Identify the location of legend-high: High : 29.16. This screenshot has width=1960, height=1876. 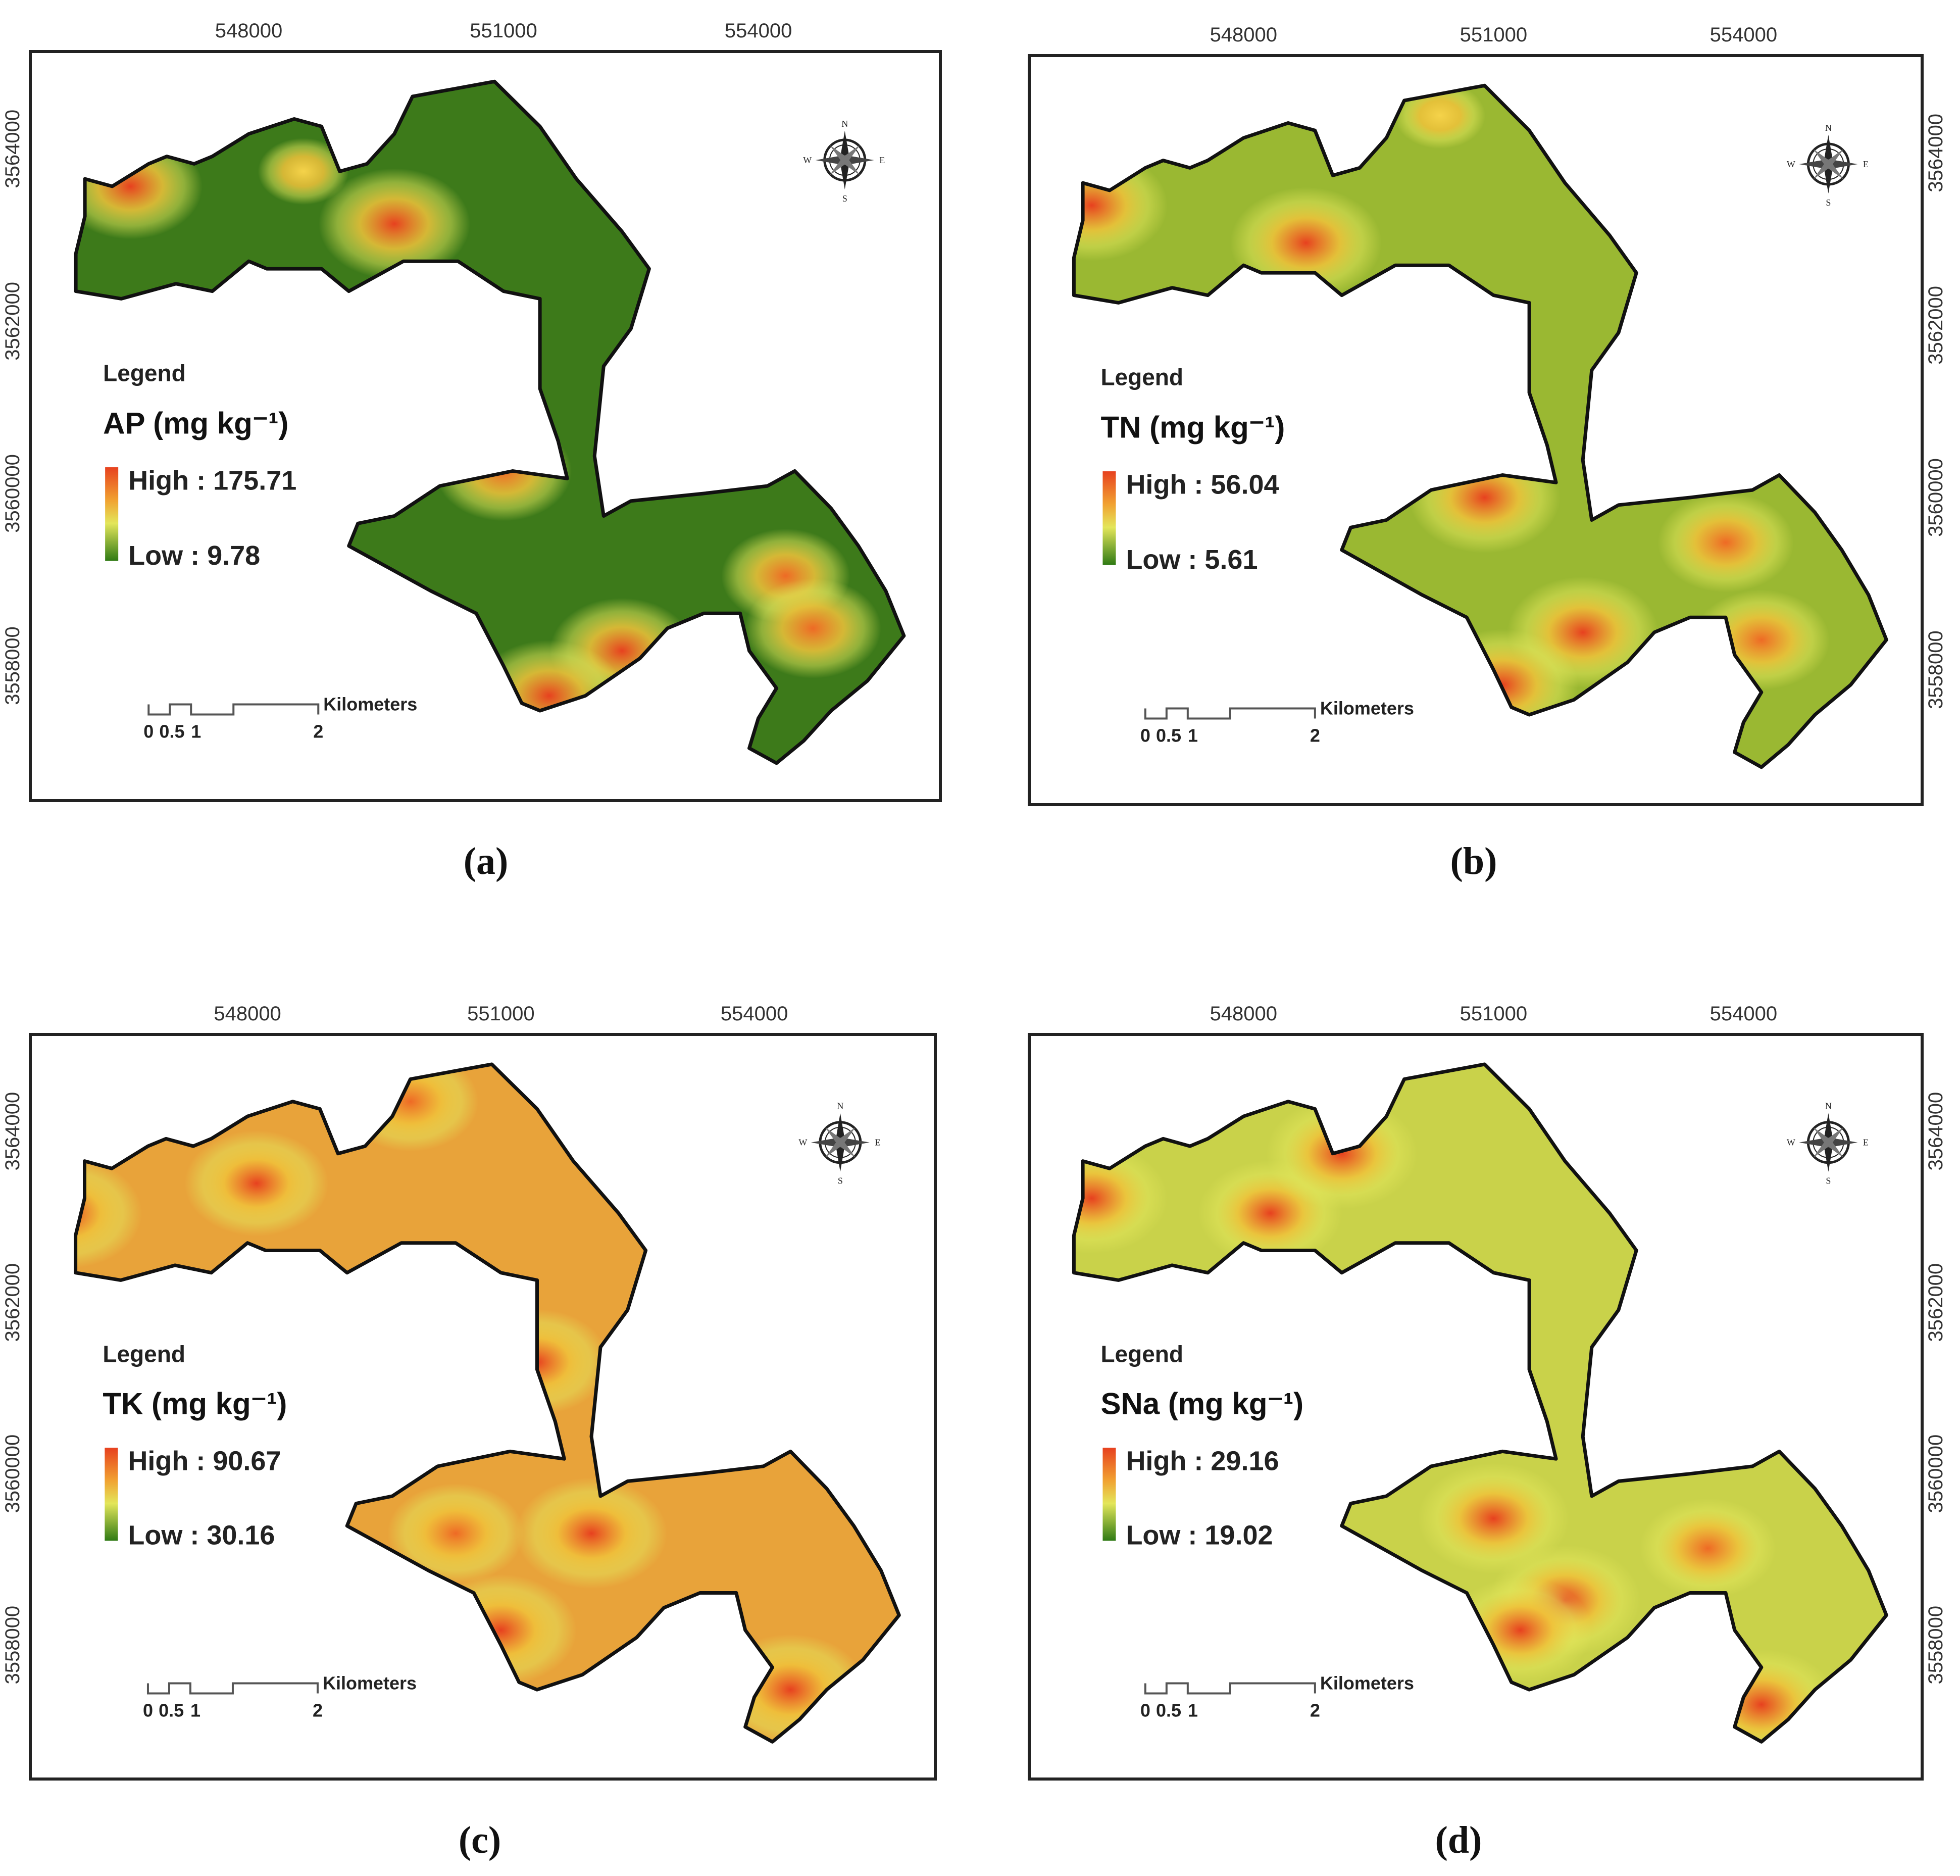
(1203, 1461).